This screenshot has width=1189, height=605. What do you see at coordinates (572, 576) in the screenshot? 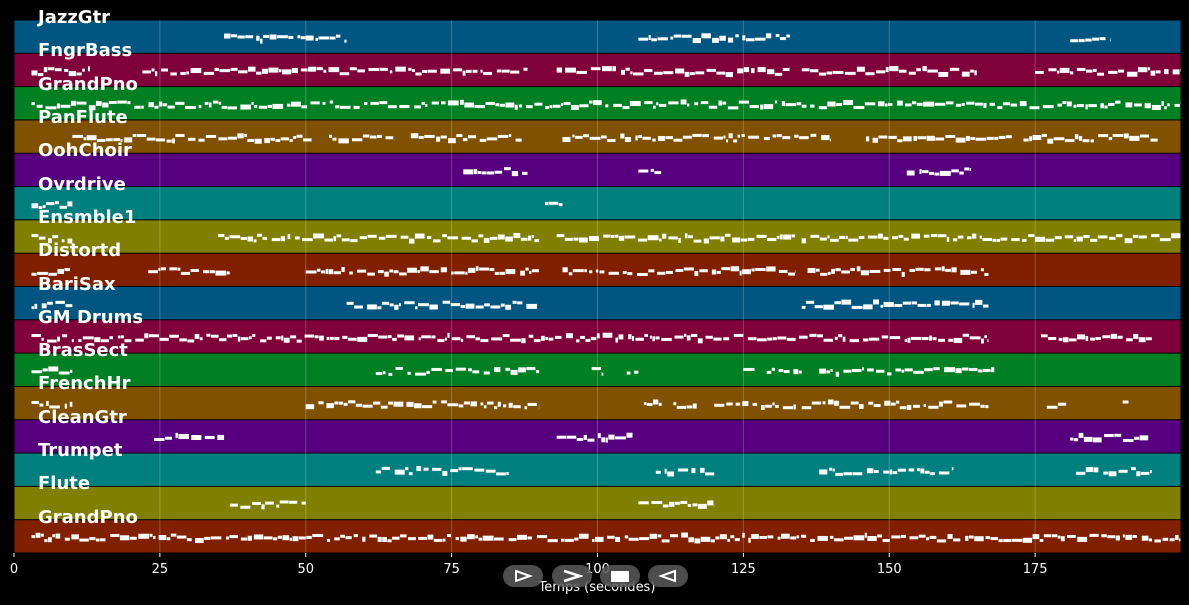
I see `fast-forward-button` at bounding box center [572, 576].